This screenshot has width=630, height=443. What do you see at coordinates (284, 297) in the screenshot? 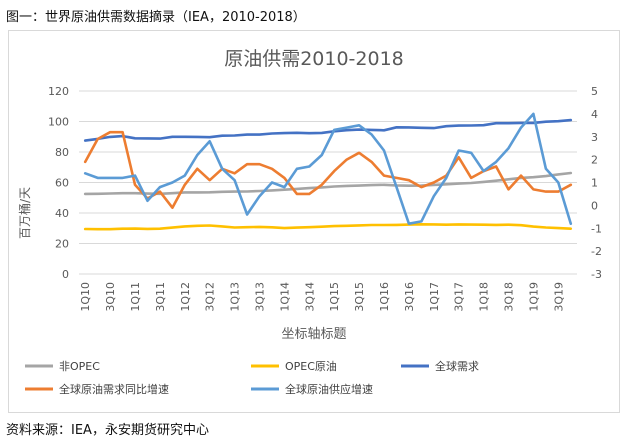
I see `x-tick-label: 1Q14` at bounding box center [284, 297].